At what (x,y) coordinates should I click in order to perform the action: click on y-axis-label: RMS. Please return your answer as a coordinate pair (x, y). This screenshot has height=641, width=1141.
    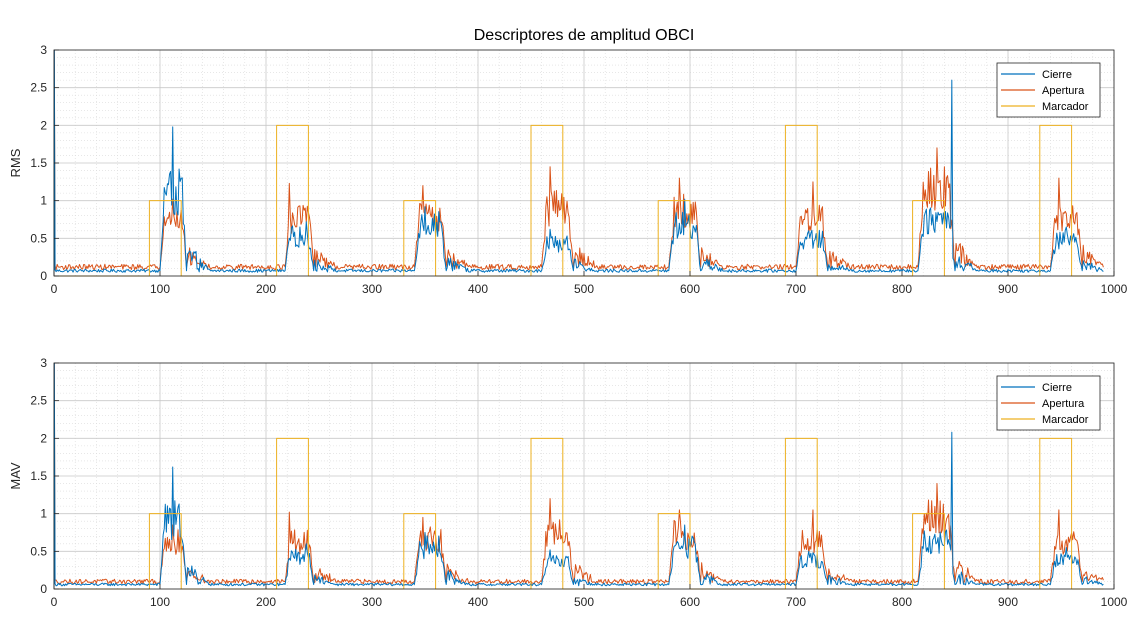
    Looking at the image, I should click on (15, 162).